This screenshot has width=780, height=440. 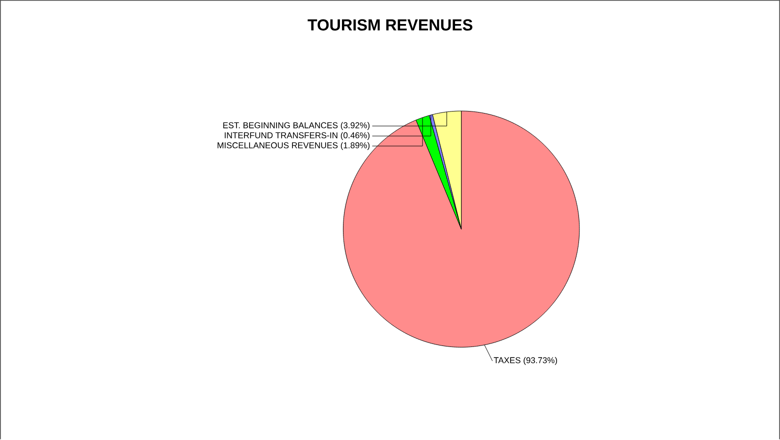 I want to click on slice-label: INTERFUND TRANSFERS-IN, so click(x=281, y=135).